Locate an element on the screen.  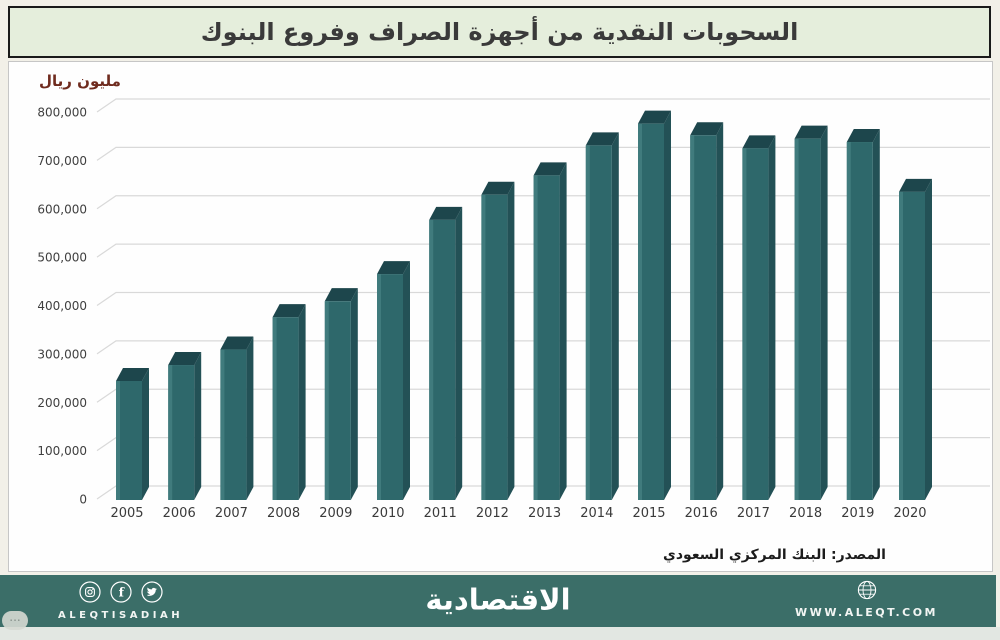
newspaper-logo: الاقتصادية is located at coordinates (498, 599).